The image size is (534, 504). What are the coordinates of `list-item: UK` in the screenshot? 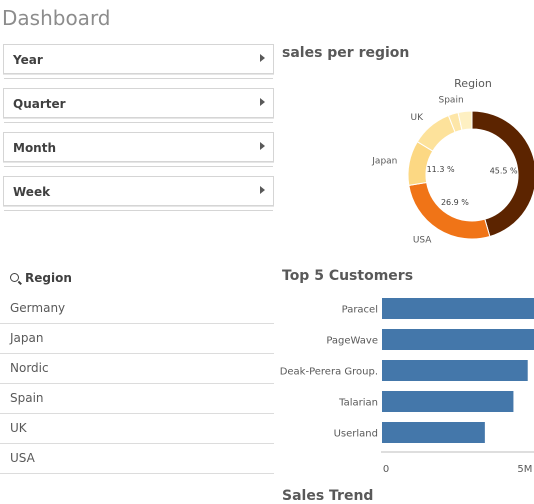 It's located at (137, 429).